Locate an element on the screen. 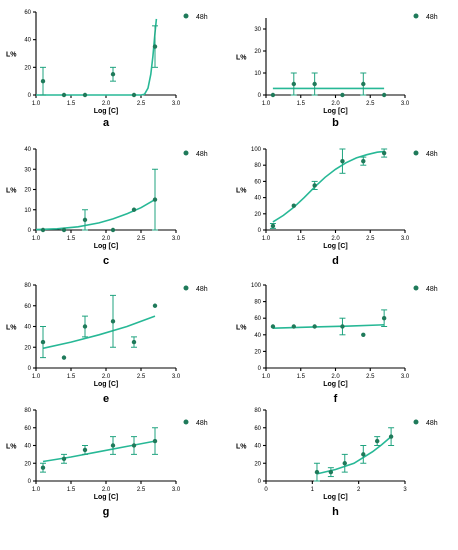 This screenshot has height=550, width=458. y-tick-label: 30 is located at coordinates (27, 170).